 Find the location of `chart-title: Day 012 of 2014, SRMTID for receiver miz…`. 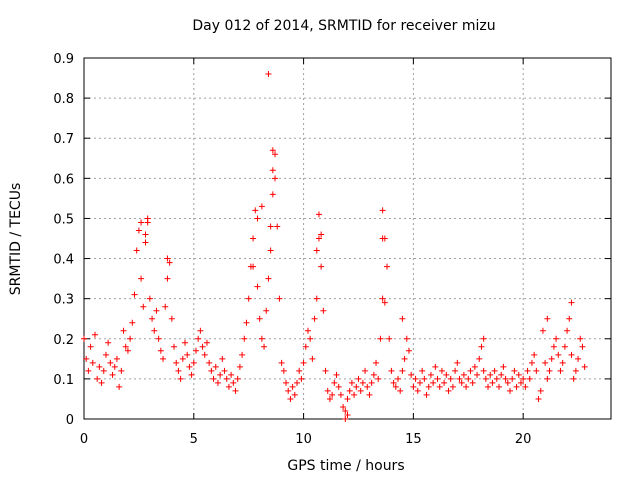

chart-title: Day 012 of 2014, SRMTID for receiver miz… is located at coordinates (343, 26).